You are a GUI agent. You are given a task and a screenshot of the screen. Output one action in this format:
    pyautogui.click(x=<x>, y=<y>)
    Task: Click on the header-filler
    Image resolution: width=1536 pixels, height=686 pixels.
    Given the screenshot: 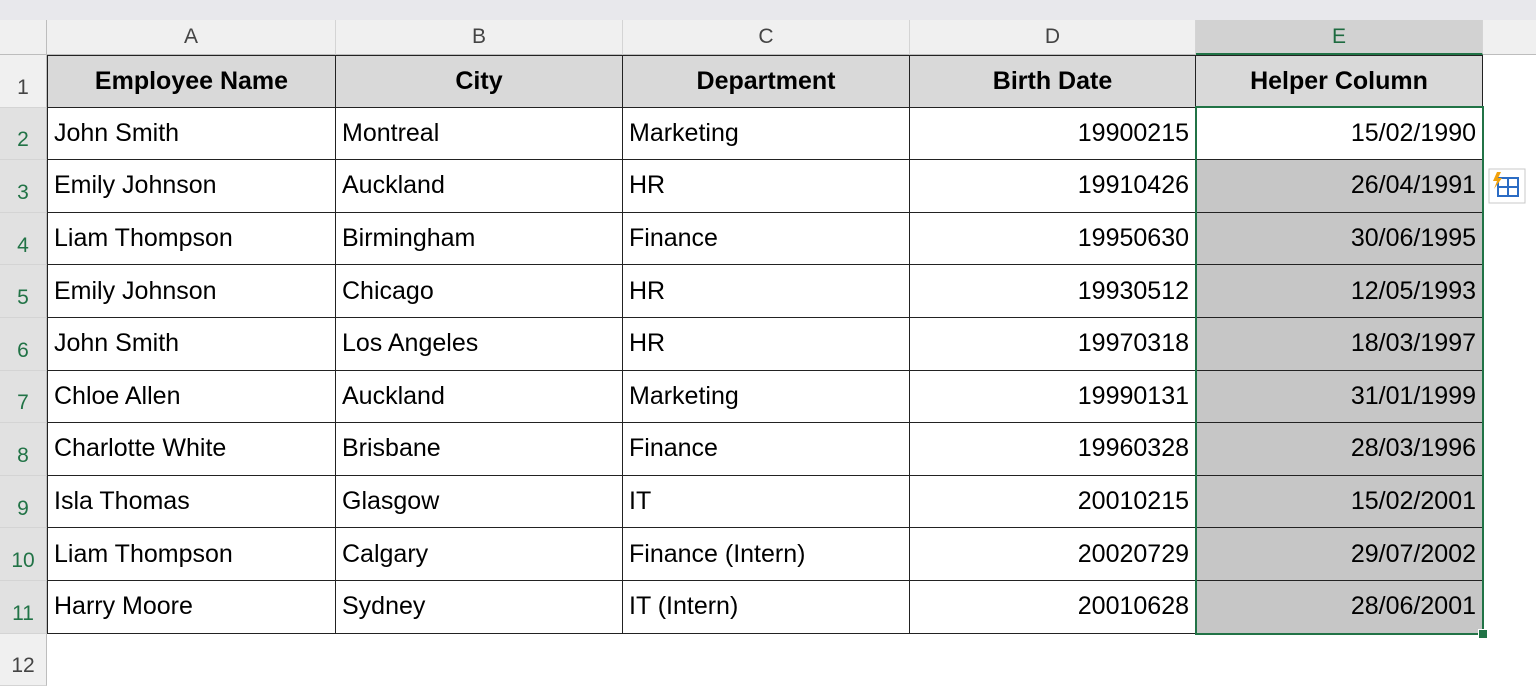 What is the action you would take?
    pyautogui.click(x=1509, y=37)
    